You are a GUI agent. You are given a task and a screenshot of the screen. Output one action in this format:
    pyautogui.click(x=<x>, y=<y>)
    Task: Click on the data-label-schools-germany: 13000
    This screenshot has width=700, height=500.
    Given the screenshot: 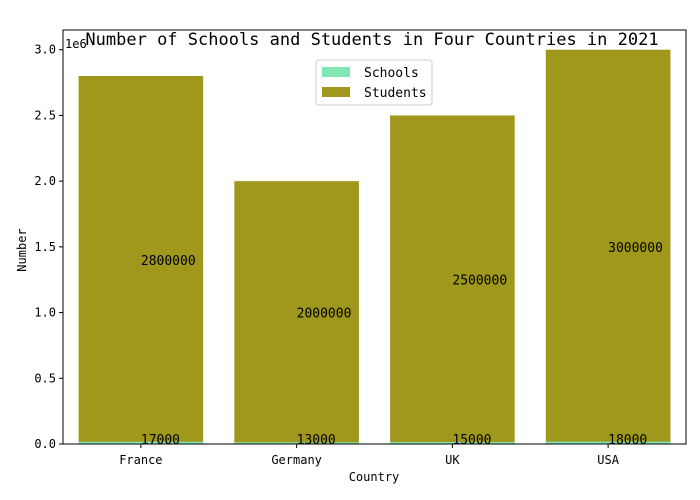 What is the action you would take?
    pyautogui.click(x=316, y=440)
    